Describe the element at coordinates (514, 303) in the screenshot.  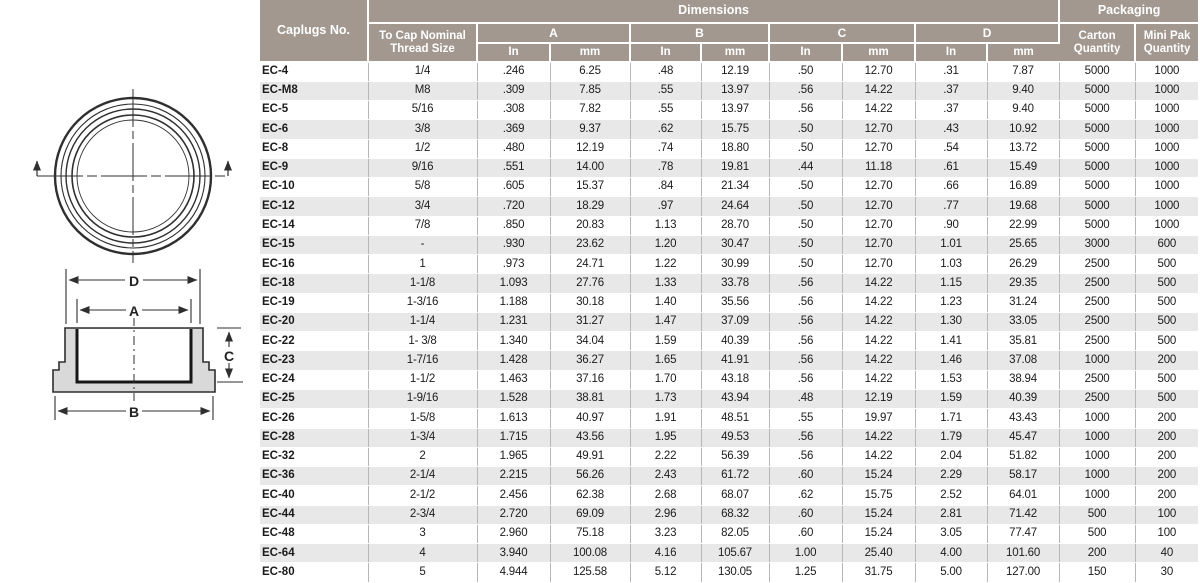
I see `value-cell: 1.188` at that location.